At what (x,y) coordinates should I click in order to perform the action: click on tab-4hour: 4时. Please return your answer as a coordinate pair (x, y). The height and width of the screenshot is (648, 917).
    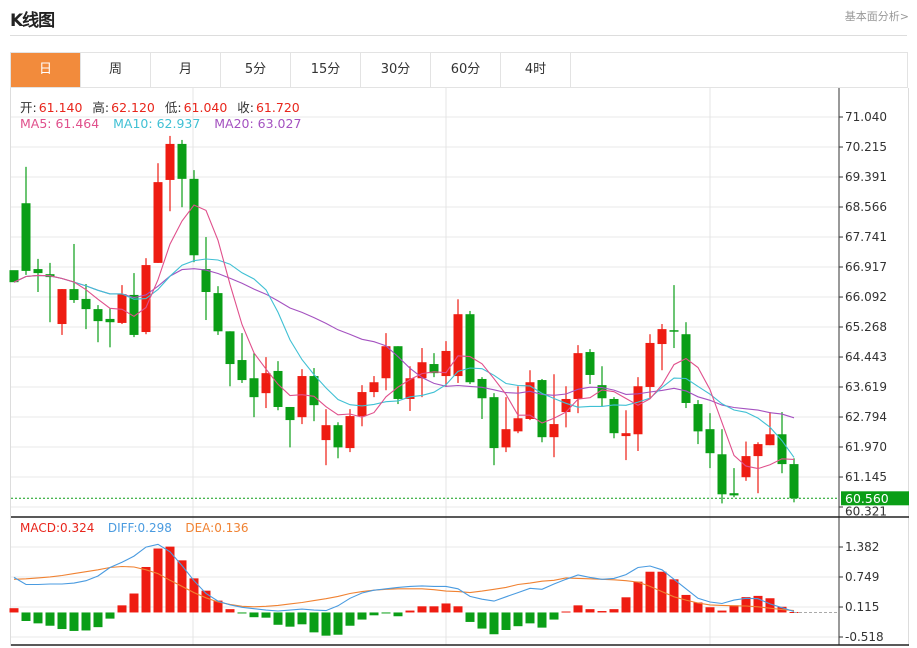
    Looking at the image, I should click on (536, 70).